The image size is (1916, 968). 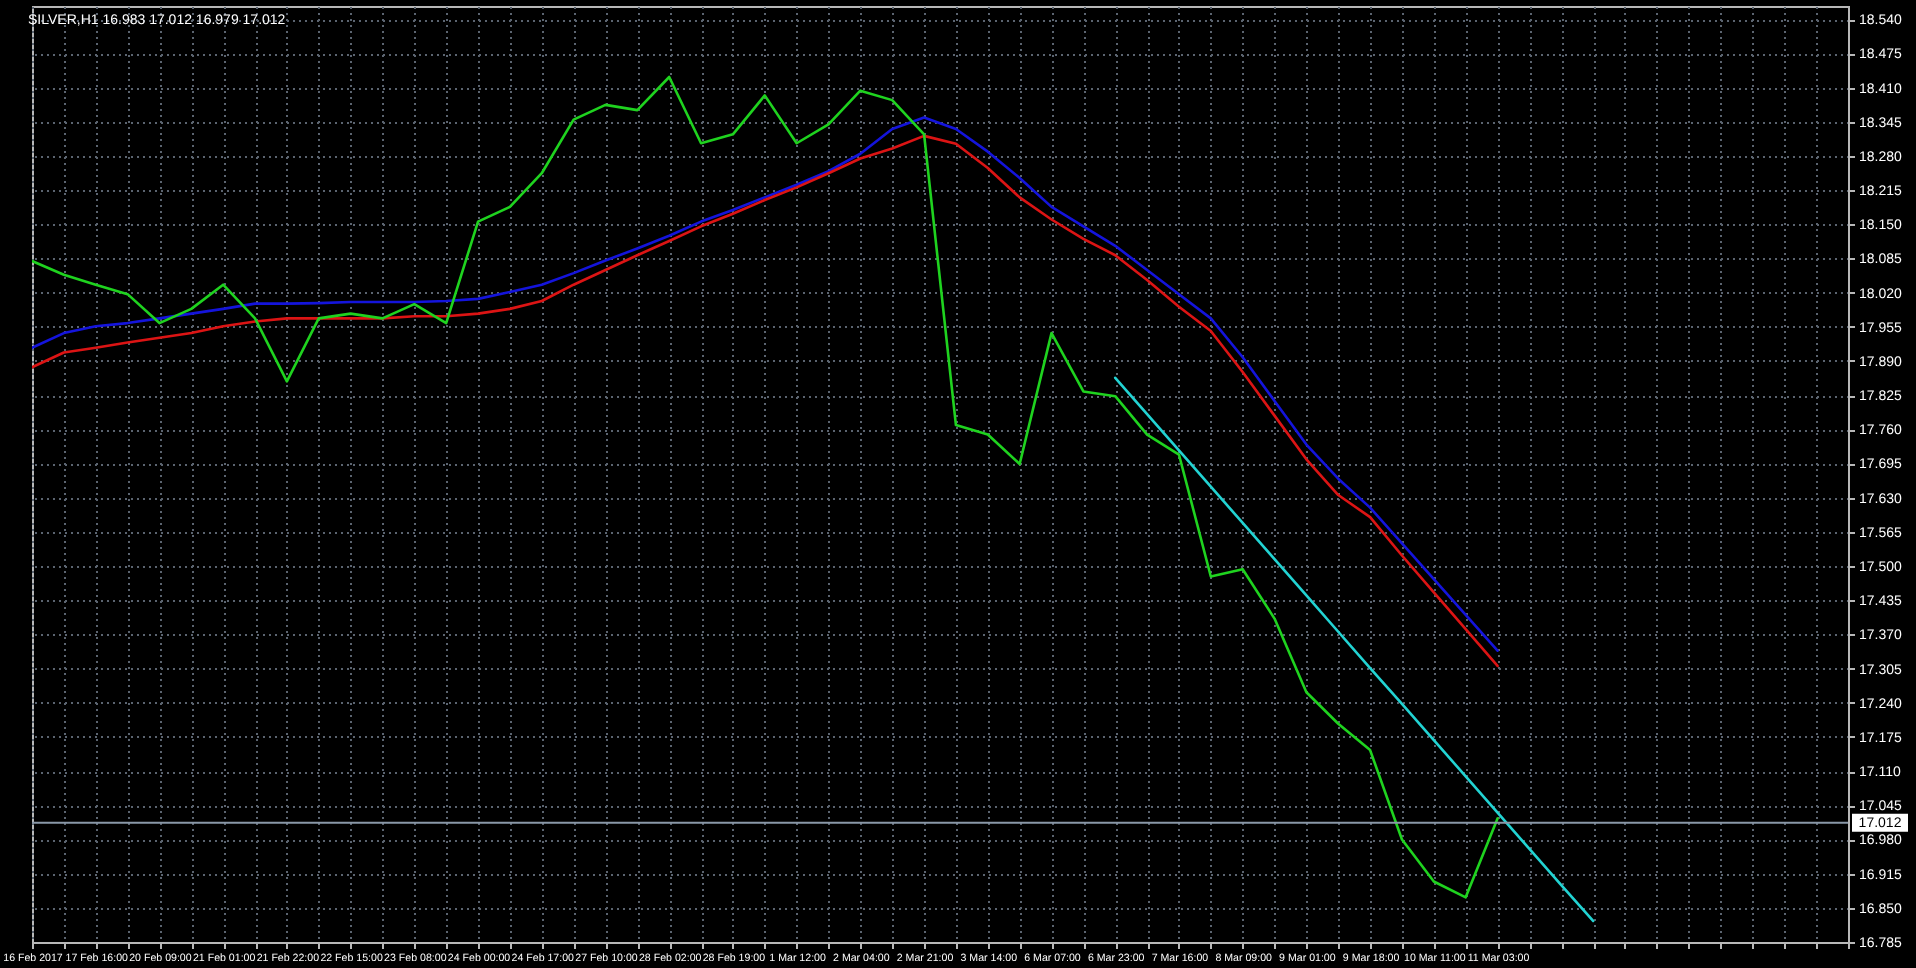 I want to click on line-series, so click(x=1354, y=649).